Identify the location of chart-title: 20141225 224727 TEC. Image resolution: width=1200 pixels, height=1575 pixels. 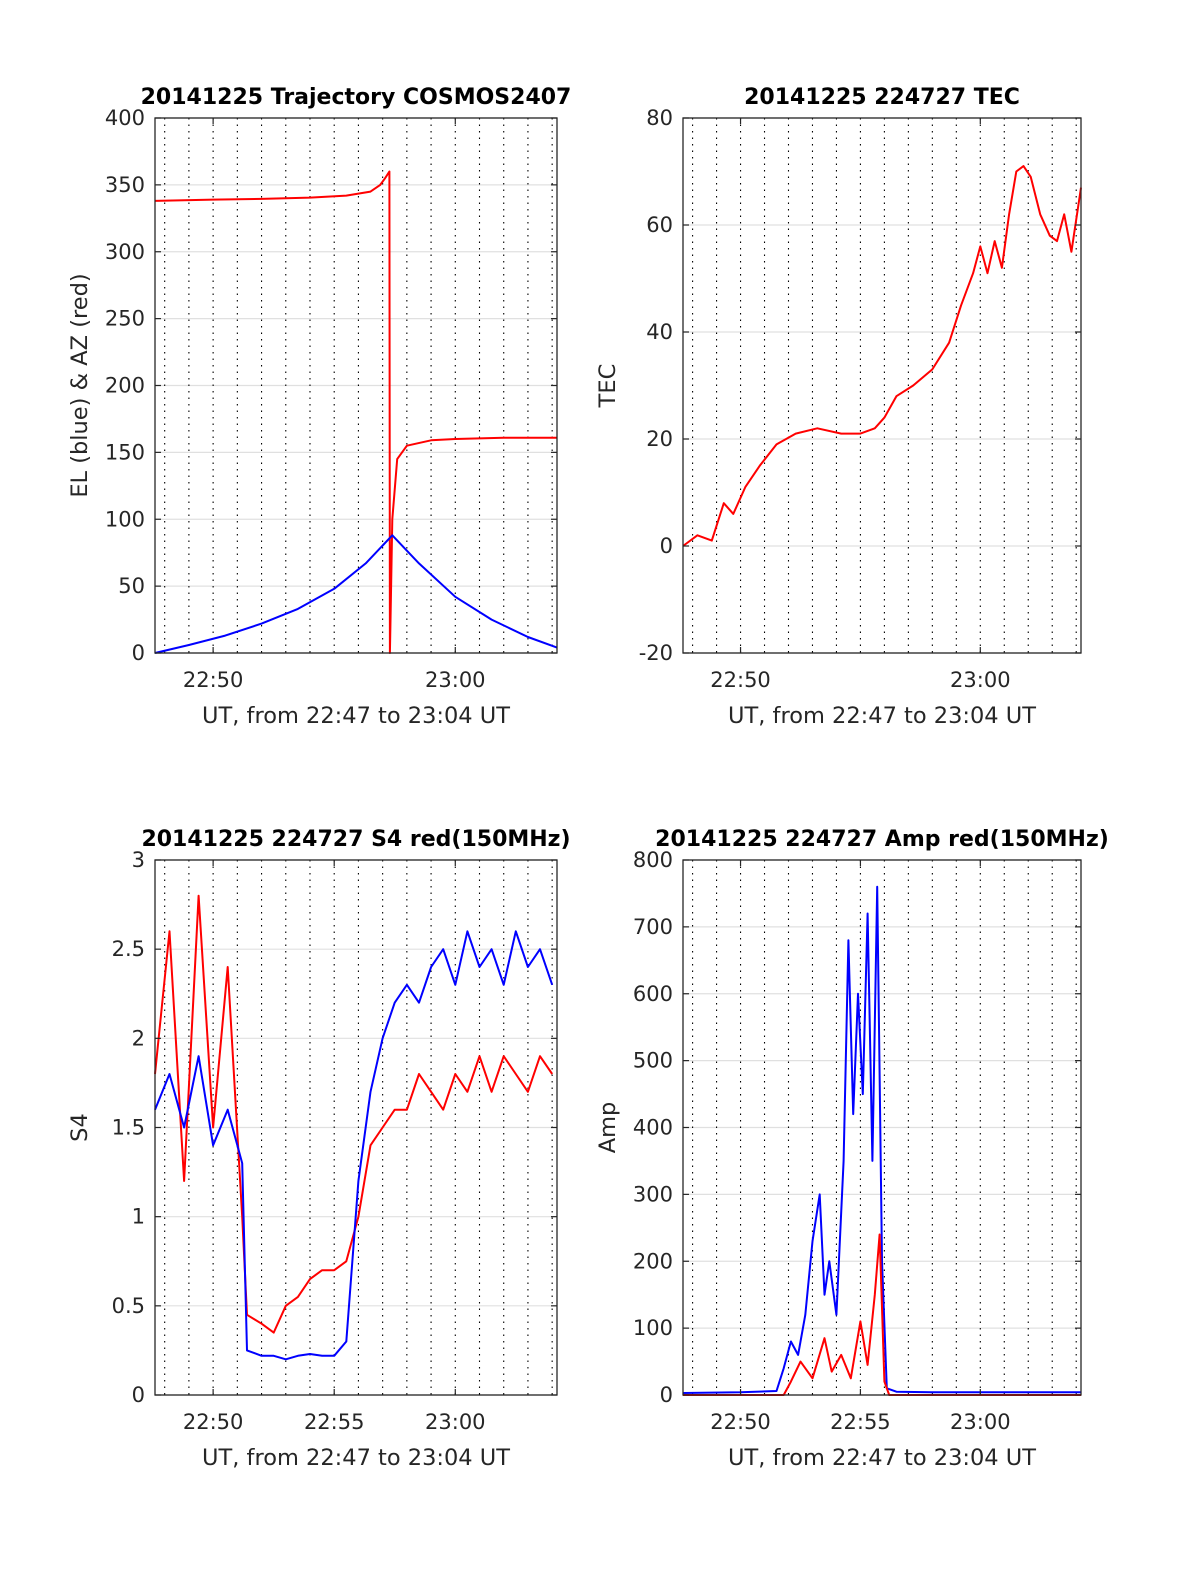
(882, 97).